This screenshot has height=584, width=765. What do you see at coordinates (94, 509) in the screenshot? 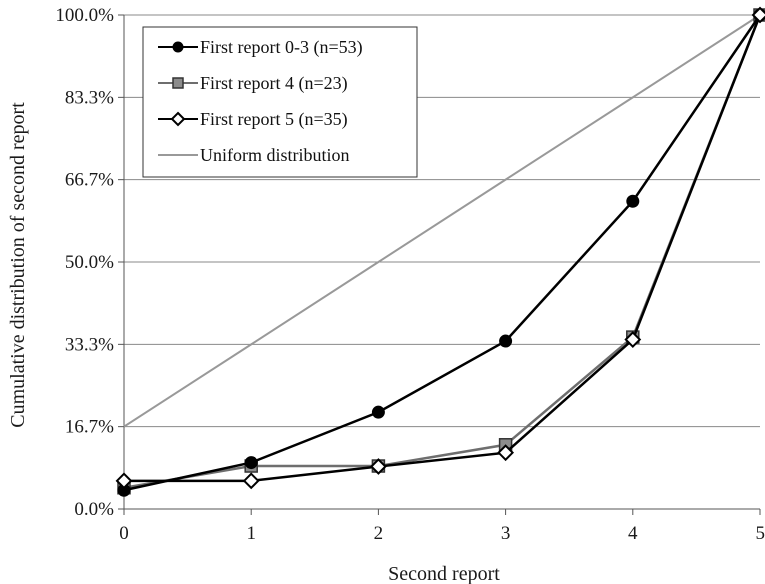
I see `y-tick-label: 0.0%` at bounding box center [94, 509].